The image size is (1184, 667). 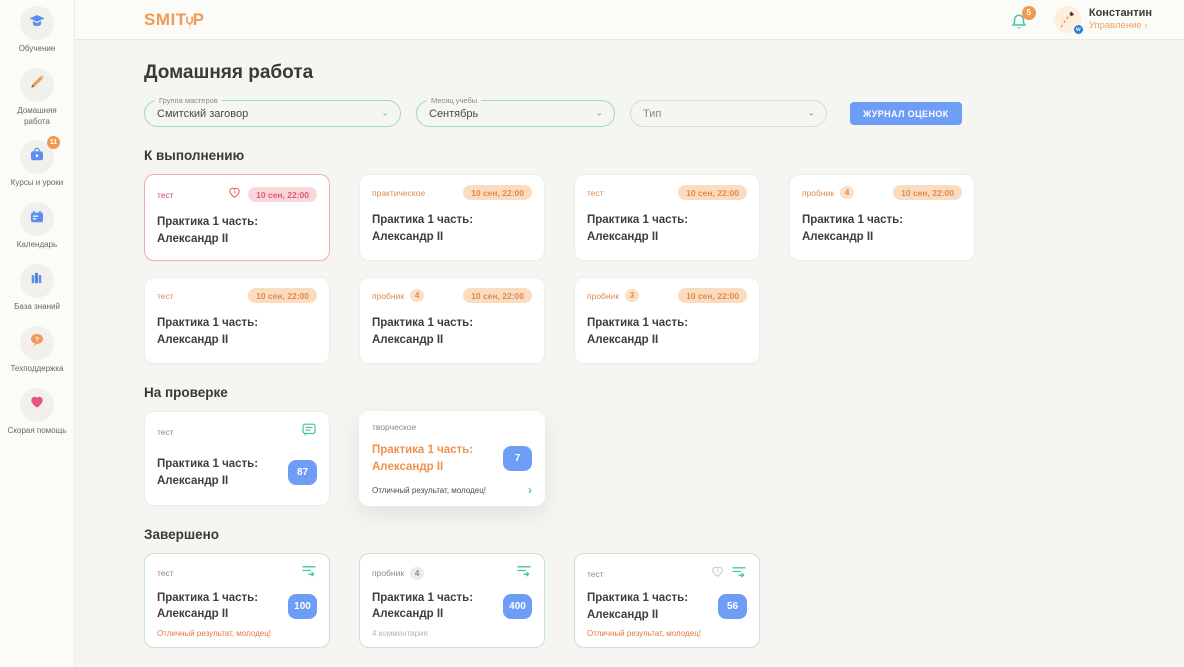 What do you see at coordinates (454, 100) in the screenshot?
I see `select-label: Месяц учебы` at bounding box center [454, 100].